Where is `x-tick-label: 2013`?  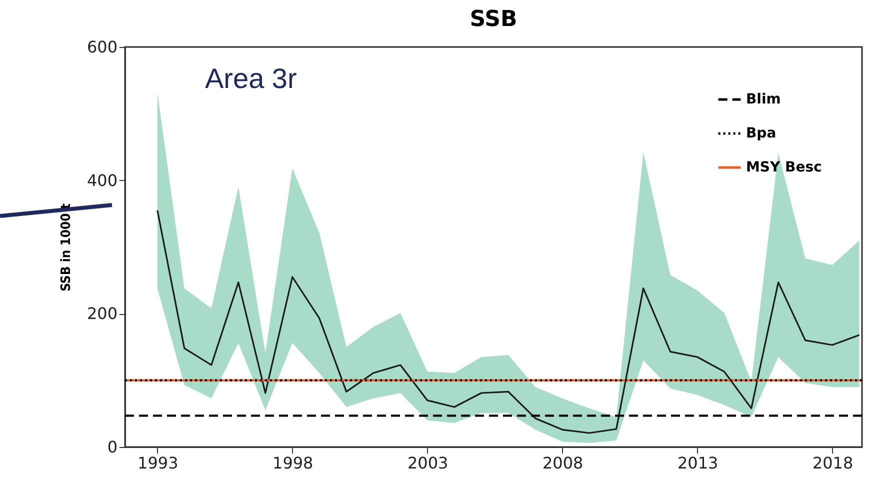
x-tick-label: 2013 is located at coordinates (697, 463).